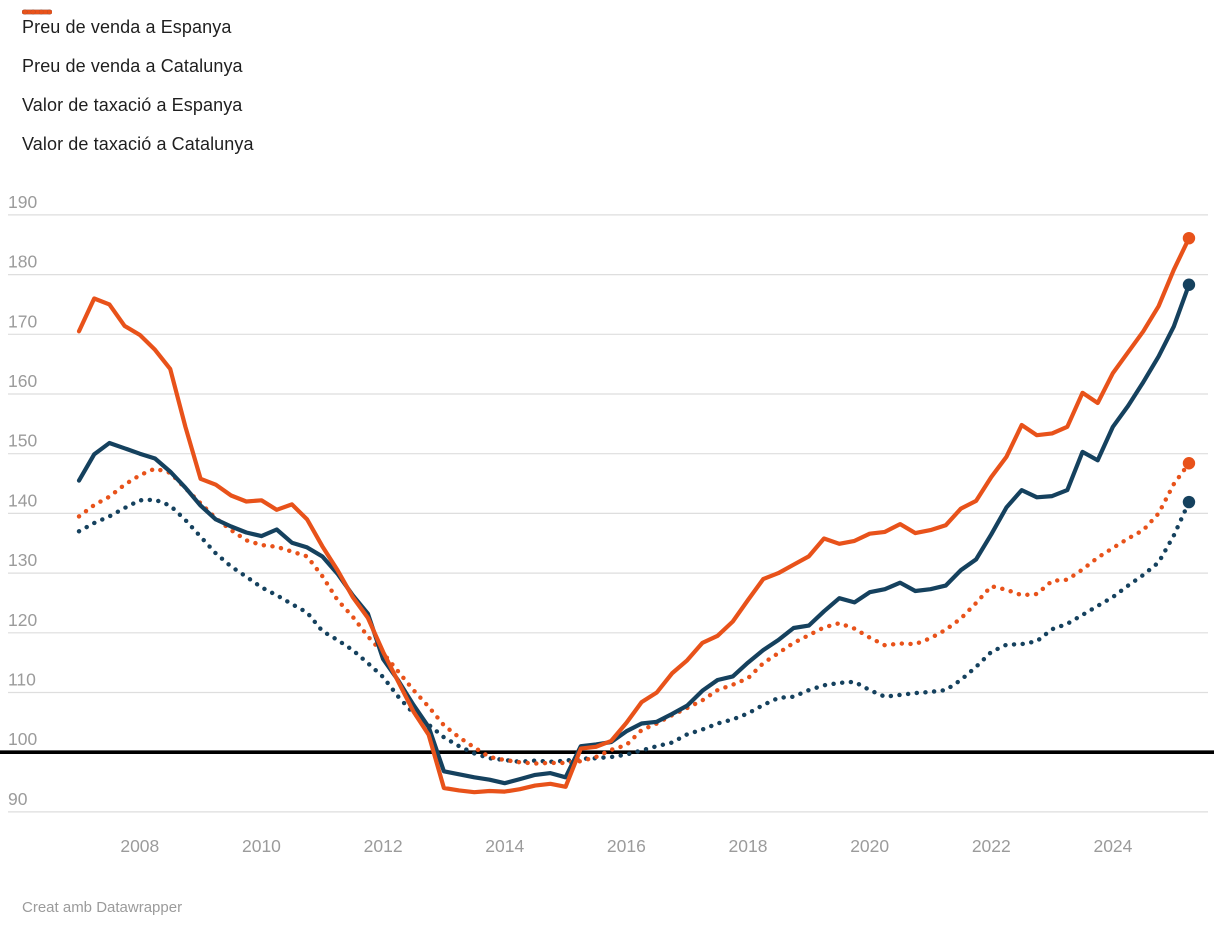  I want to click on legend-item-taxacio-catalunya: Valor de taxació a Catalunya, so click(138, 86).